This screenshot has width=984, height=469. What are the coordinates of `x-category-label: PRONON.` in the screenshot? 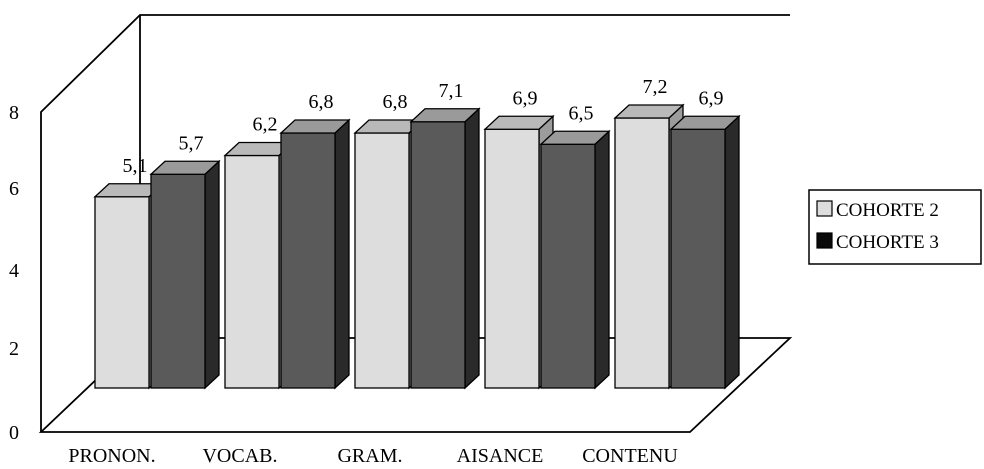 It's located at (111, 456).